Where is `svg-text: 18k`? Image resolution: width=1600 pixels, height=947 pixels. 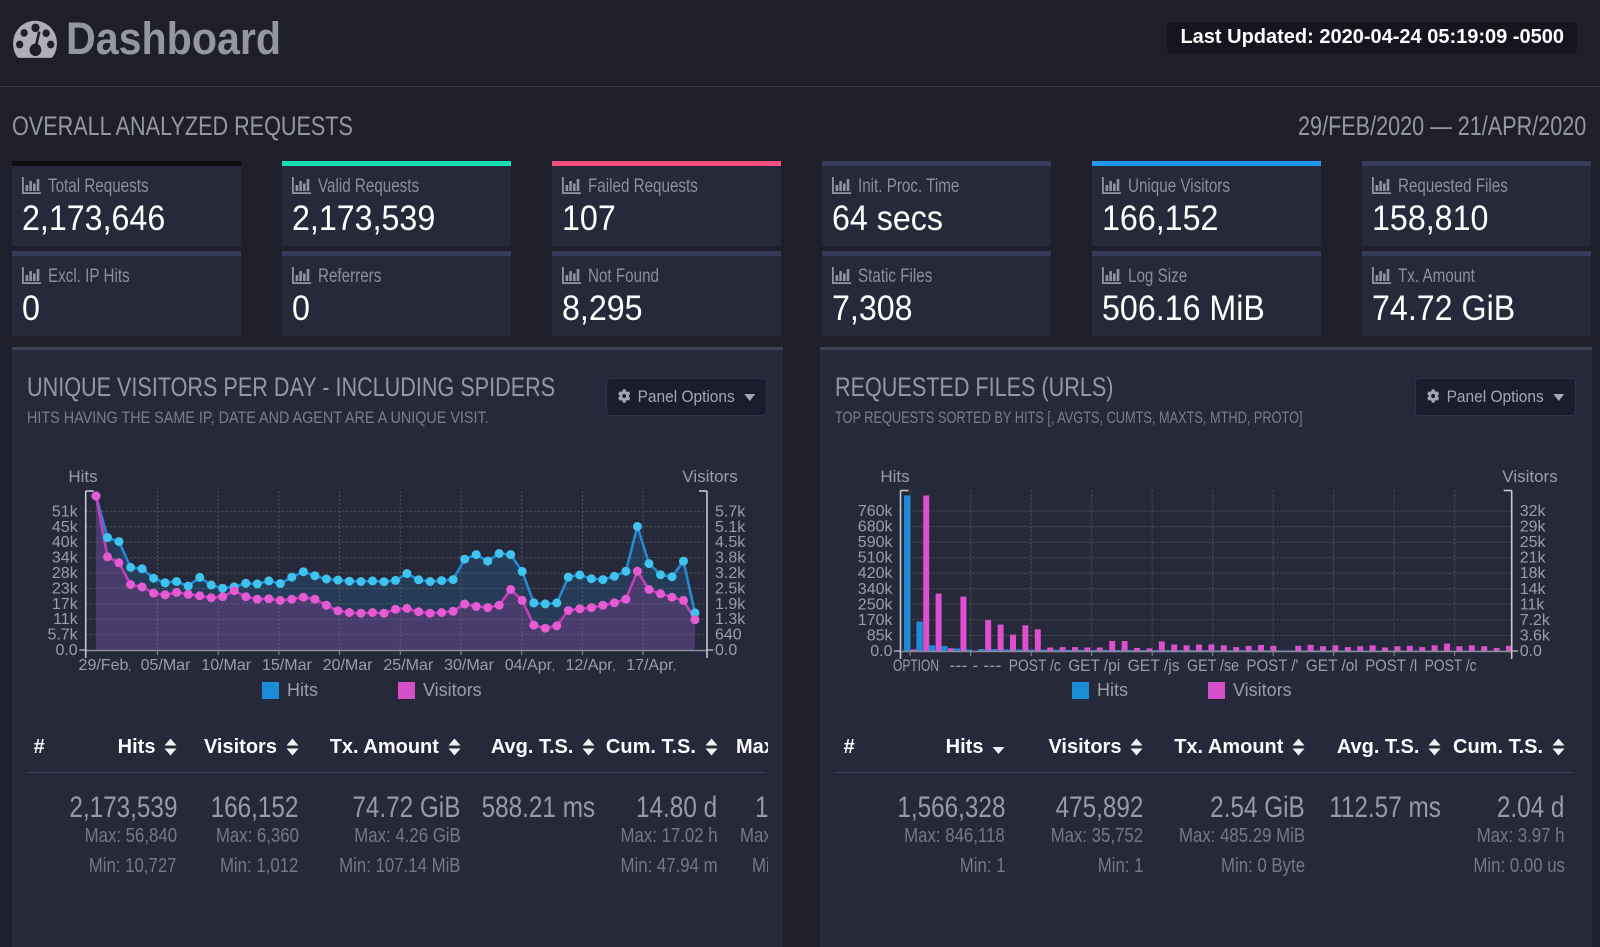 svg-text: 18k is located at coordinates (1533, 573).